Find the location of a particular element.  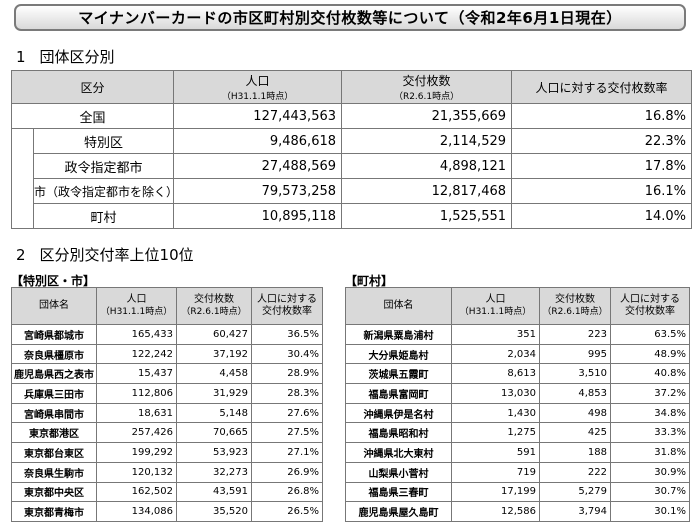

row-population: 12,586 is located at coordinates (495, 511).